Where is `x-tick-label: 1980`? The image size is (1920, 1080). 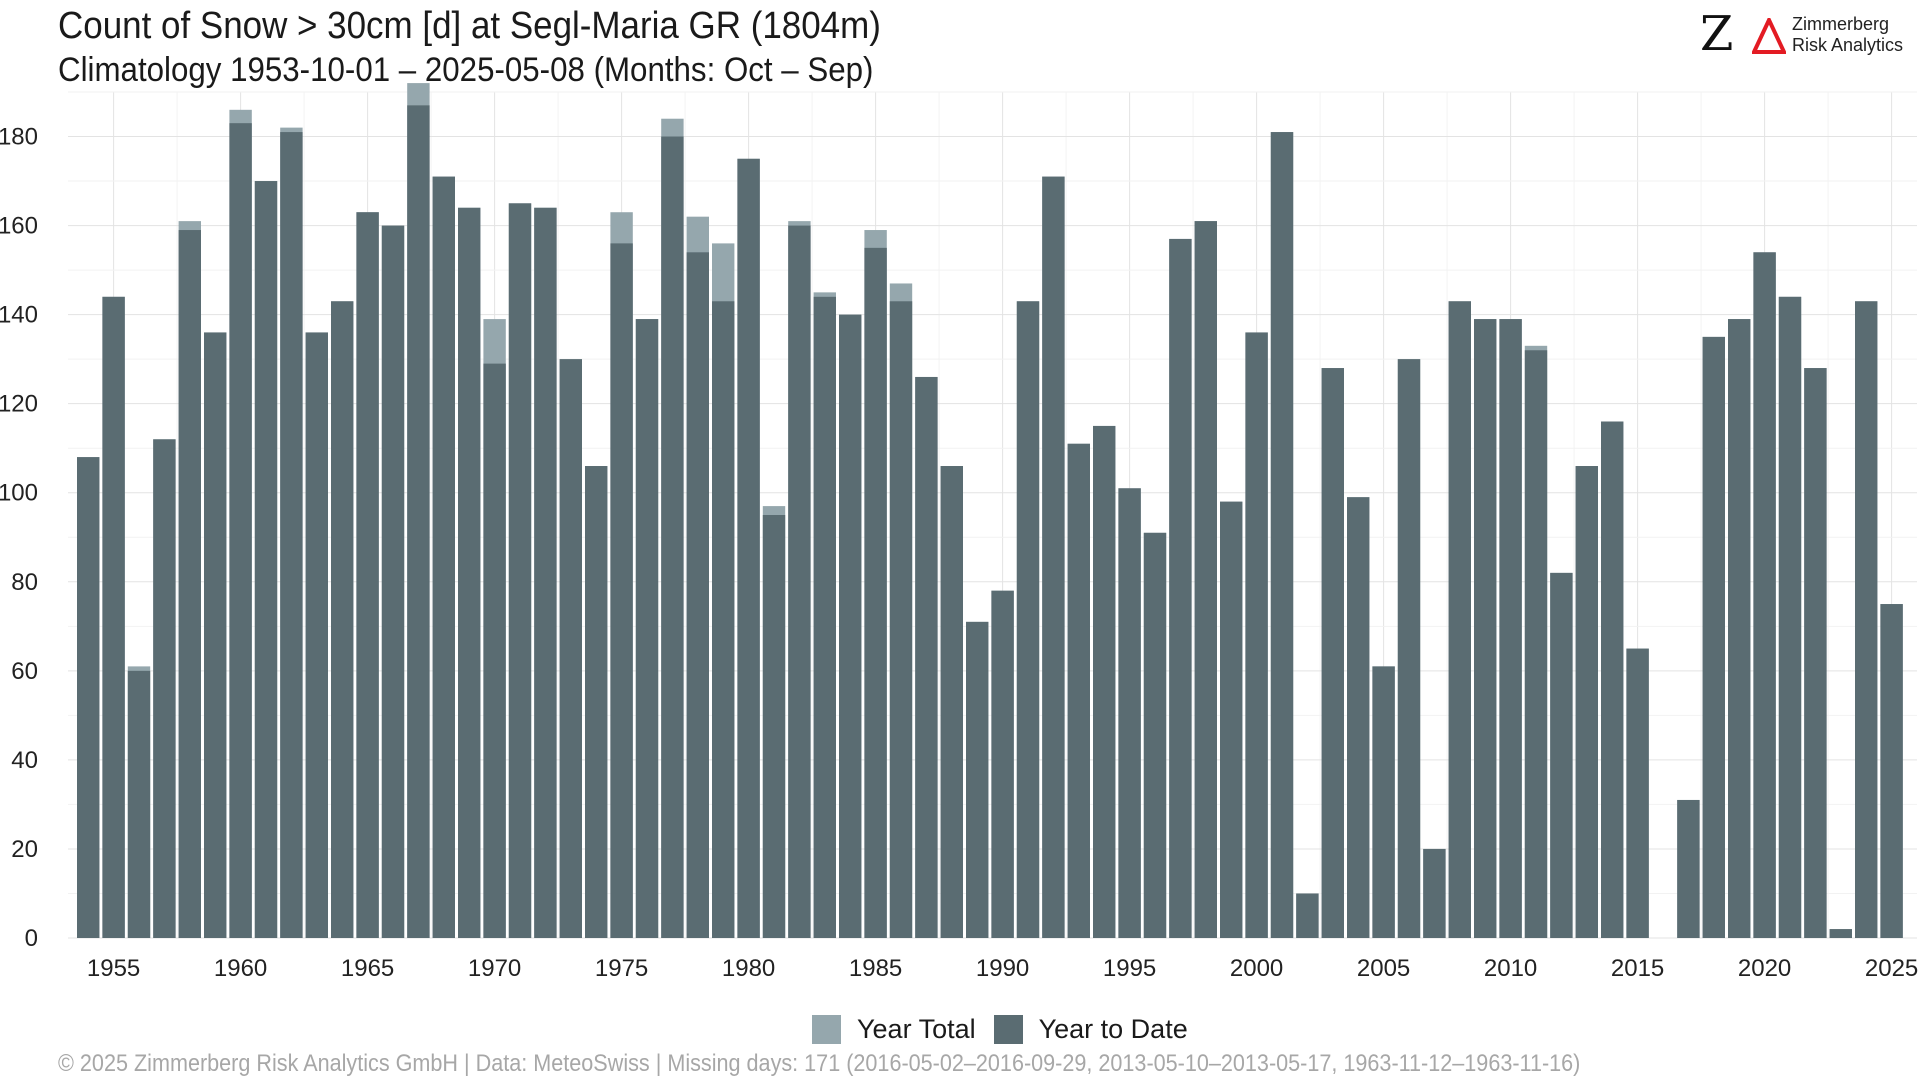 x-tick-label: 1980 is located at coordinates (748, 968).